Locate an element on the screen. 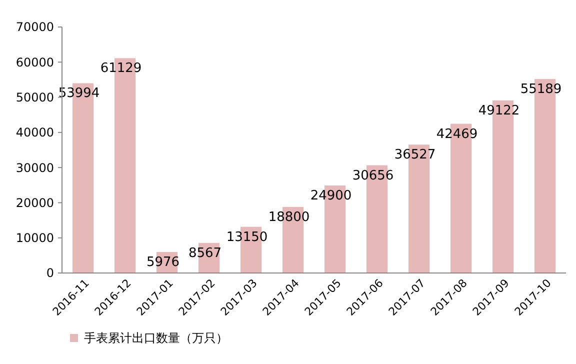 The height and width of the screenshot is (364, 576). y-tick-label: 70000 is located at coordinates (35, 27).